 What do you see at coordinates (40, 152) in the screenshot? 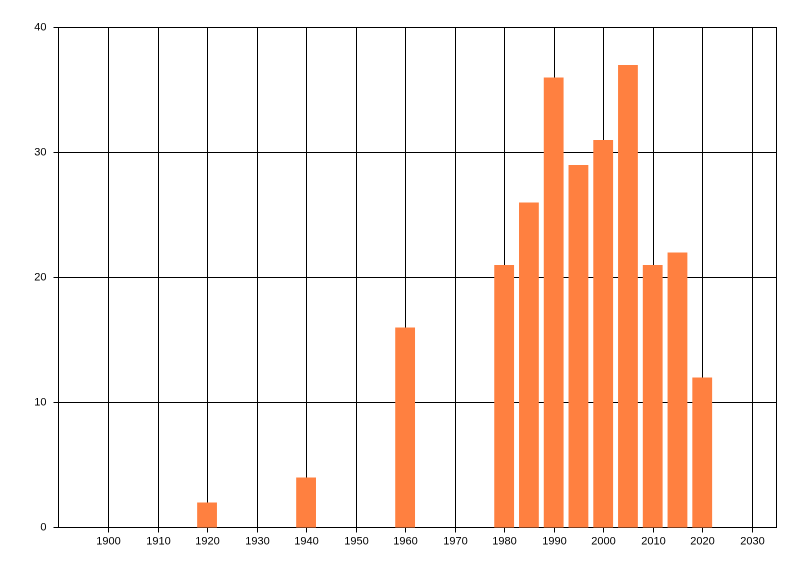
I see `y-tick-label: 30` at bounding box center [40, 152].